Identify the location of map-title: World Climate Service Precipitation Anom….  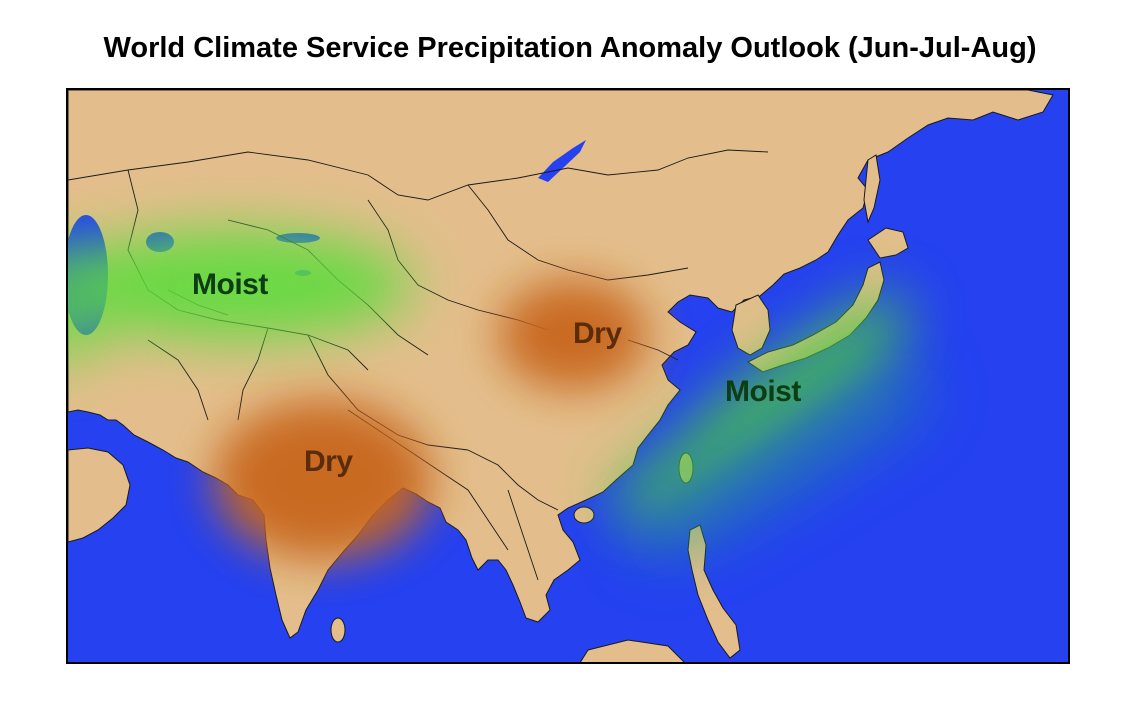
(570, 48).